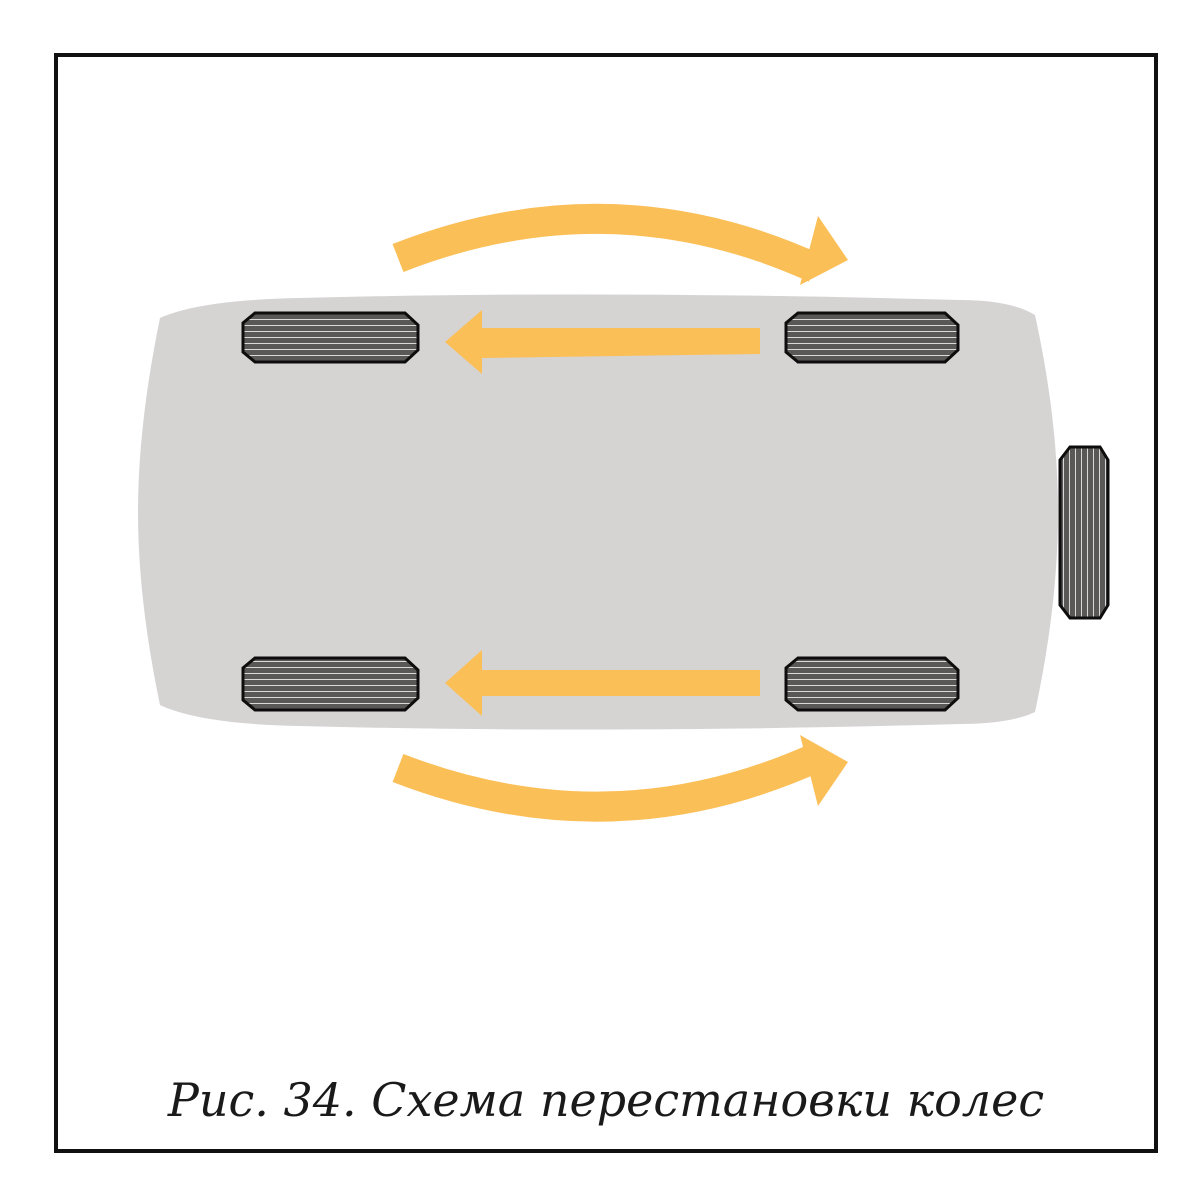 The width and height of the screenshot is (1200, 1200). What do you see at coordinates (606, 1100) in the screenshot?
I see `figure-caption: Рис. 34. Схема перестановки колес` at bounding box center [606, 1100].